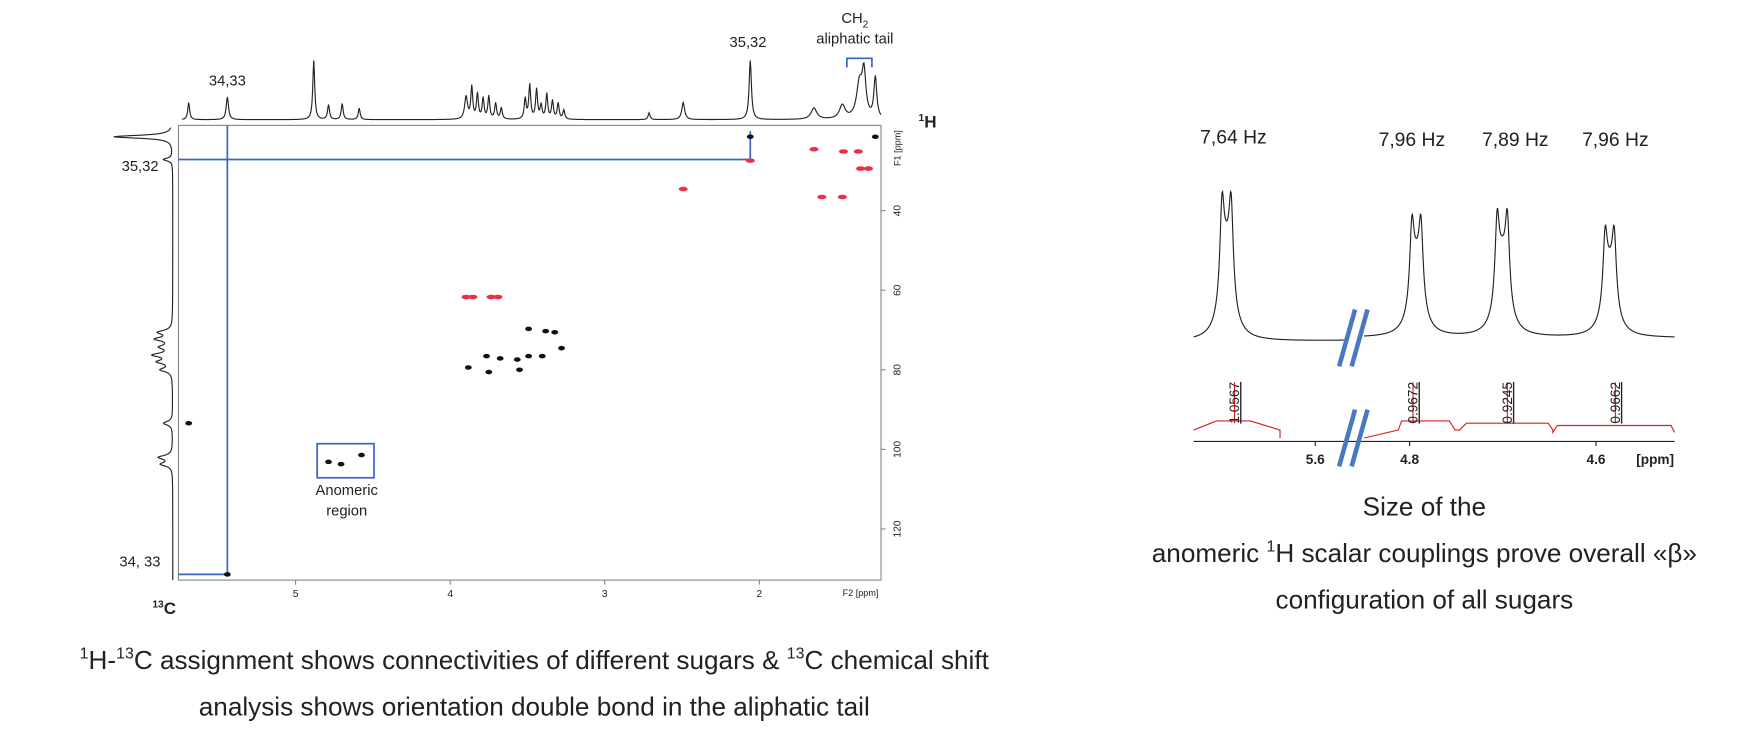  I want to click on box-label: Anomeric, so click(347, 491).